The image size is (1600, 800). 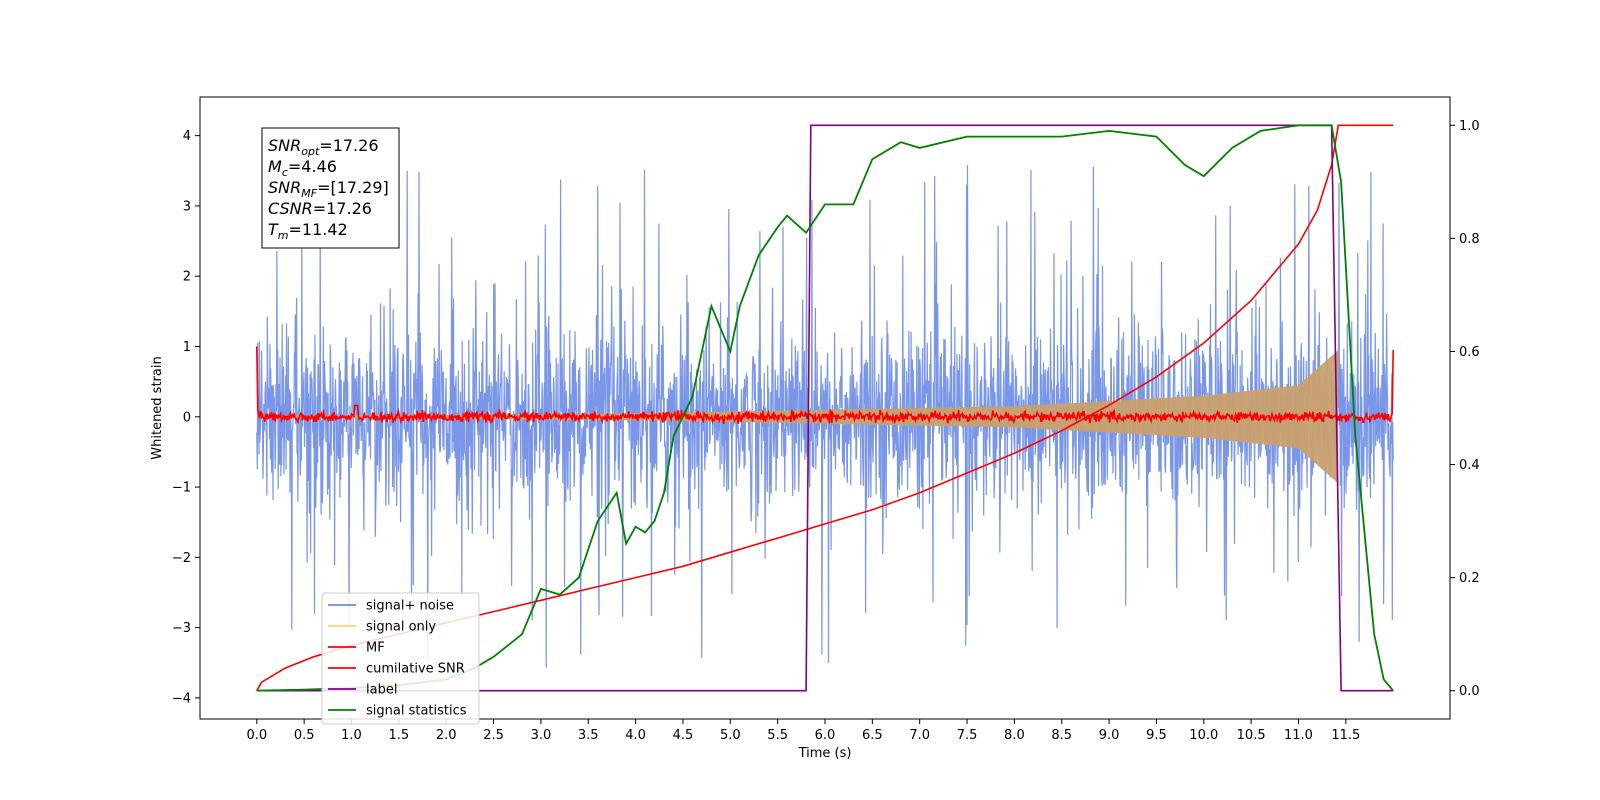 What do you see at coordinates (967, 735) in the screenshot?
I see `x-tick-label: 7.5` at bounding box center [967, 735].